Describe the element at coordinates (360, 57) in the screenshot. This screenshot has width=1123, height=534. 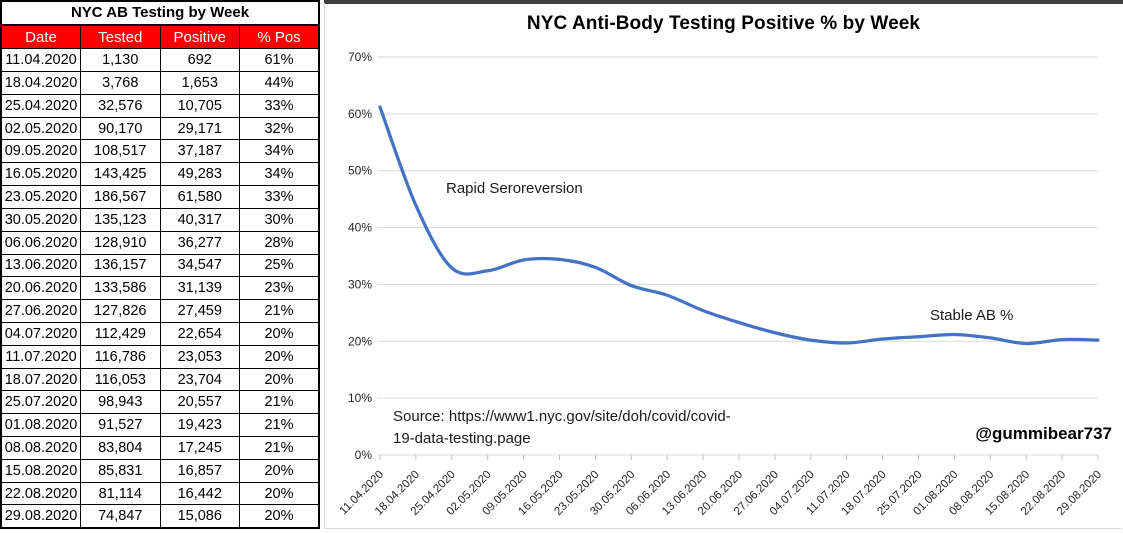
I see `y-tick-label: 70%` at that location.